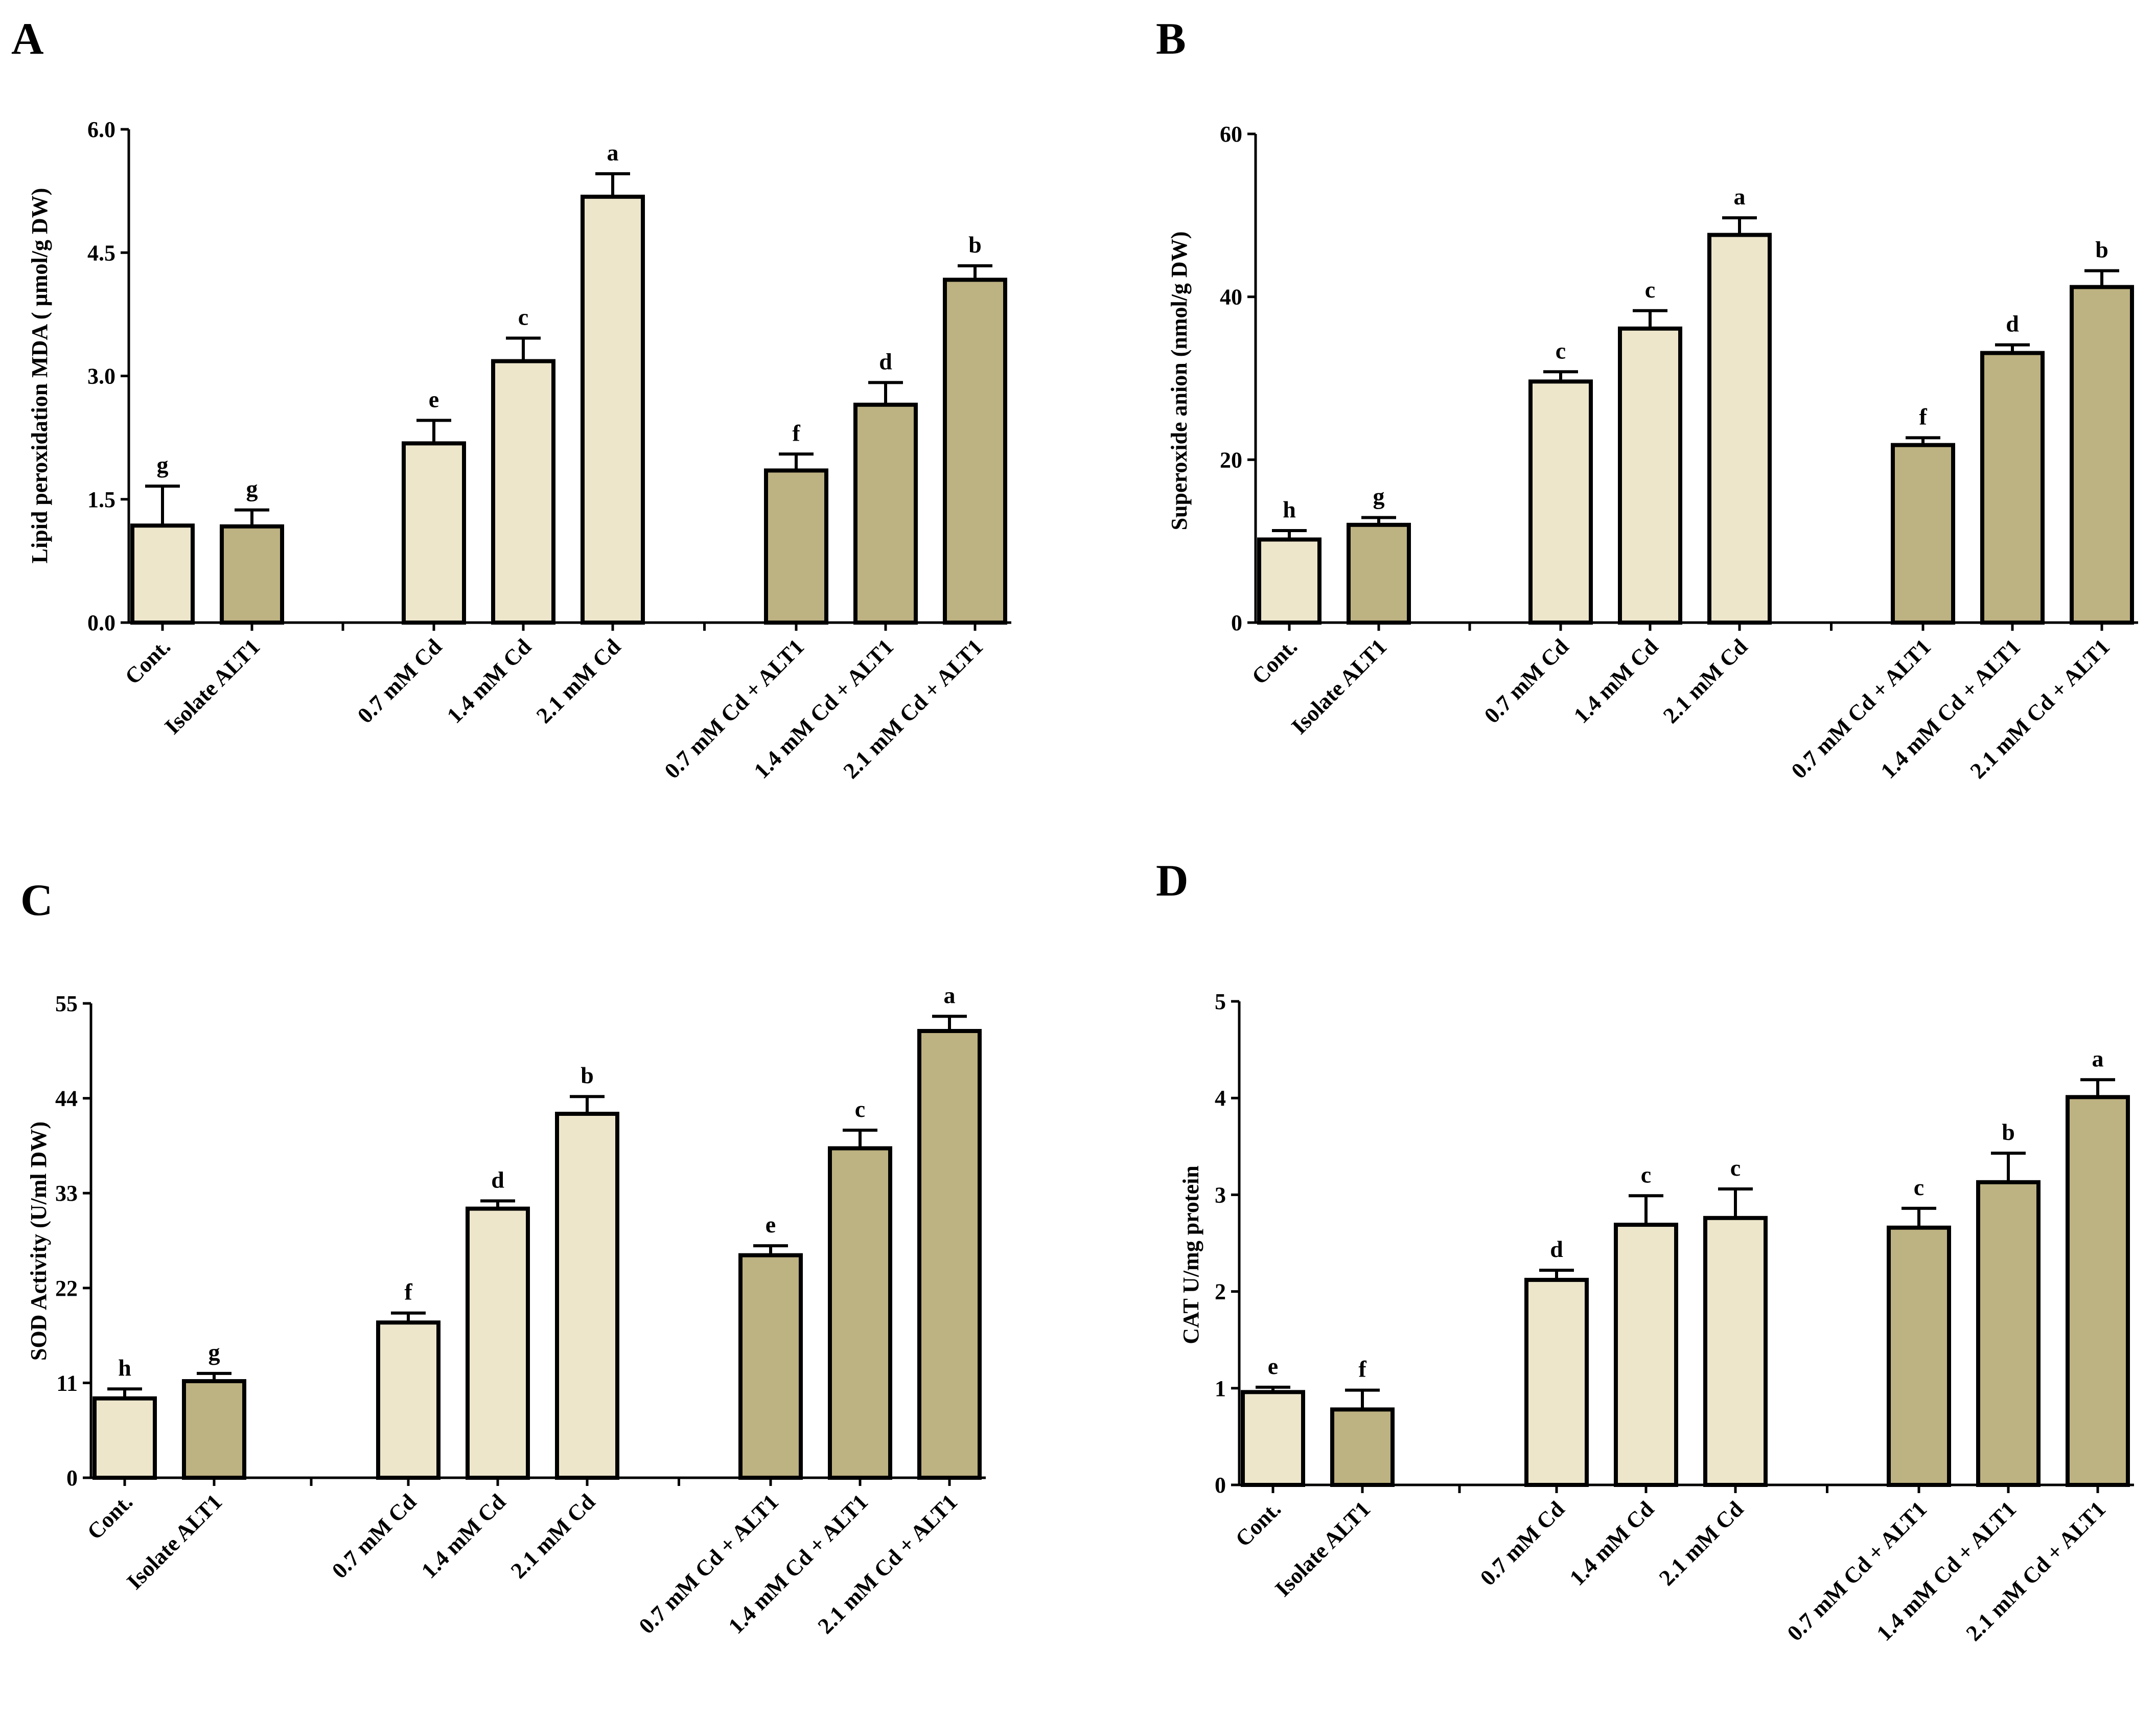 This screenshot has height=1718, width=2156. What do you see at coordinates (101, 623) in the screenshot?
I see `y-tick-label: 0.0` at bounding box center [101, 623].